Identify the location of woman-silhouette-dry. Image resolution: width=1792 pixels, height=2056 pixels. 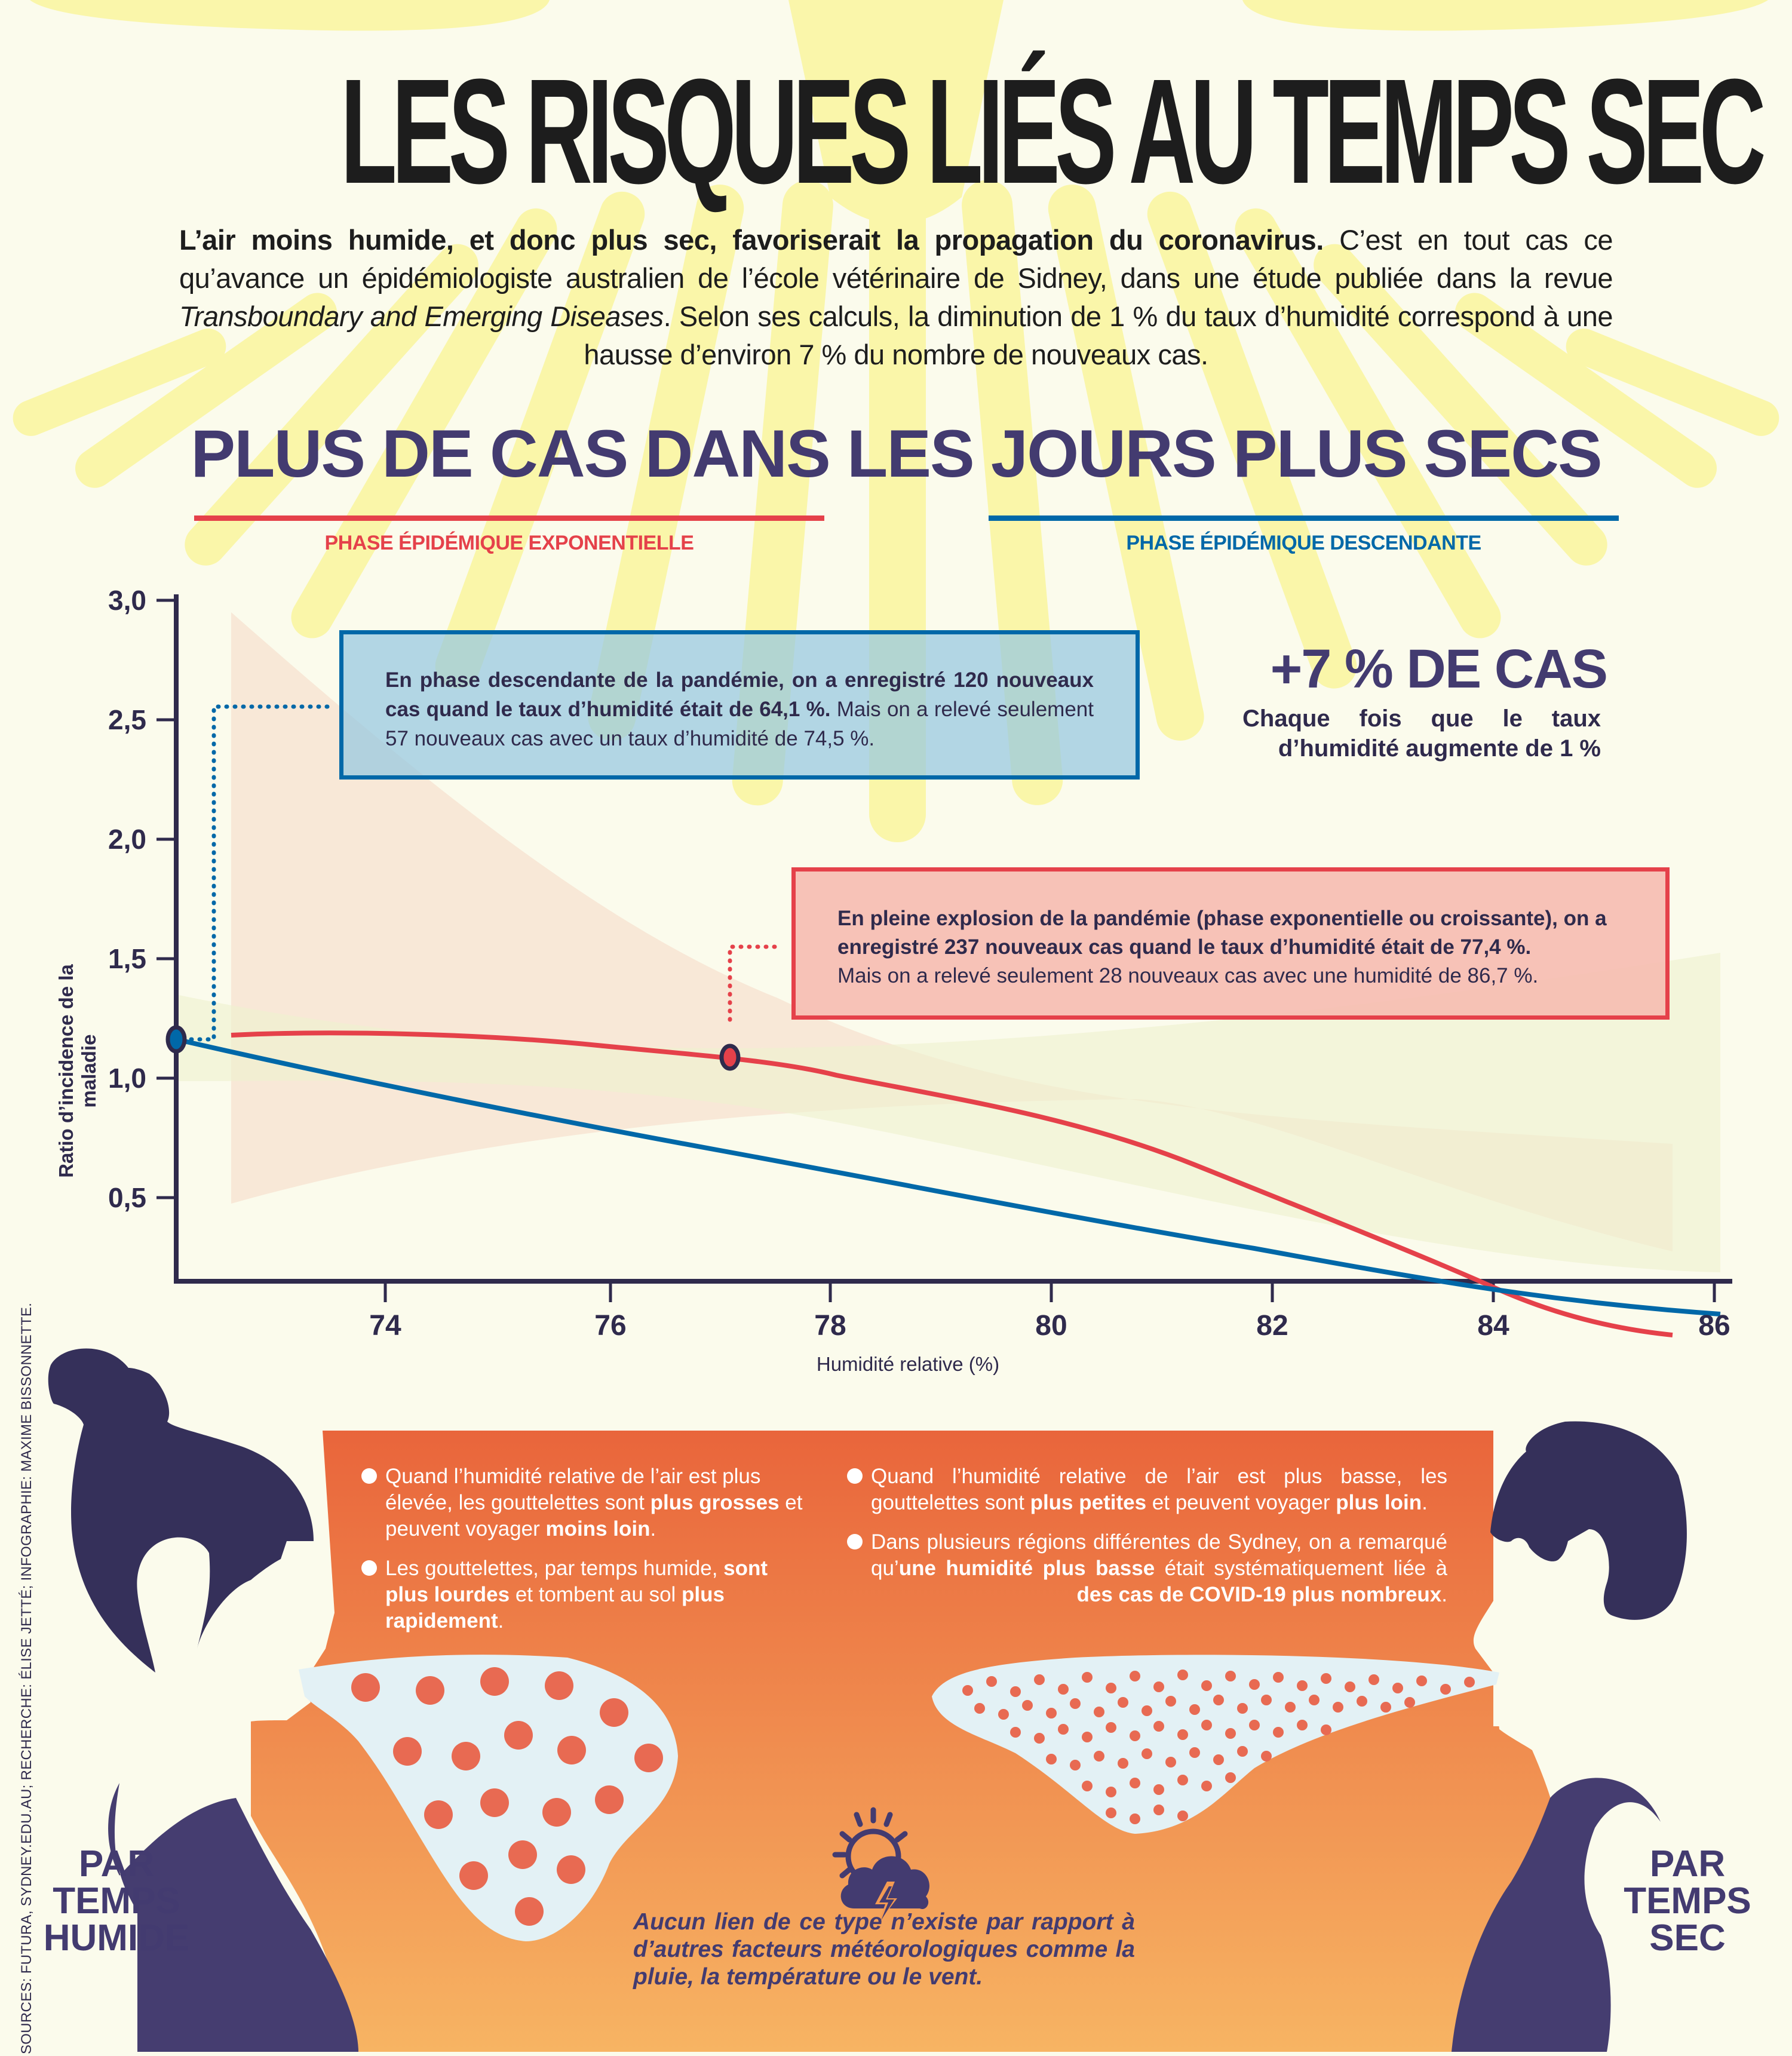
(1622, 1736).